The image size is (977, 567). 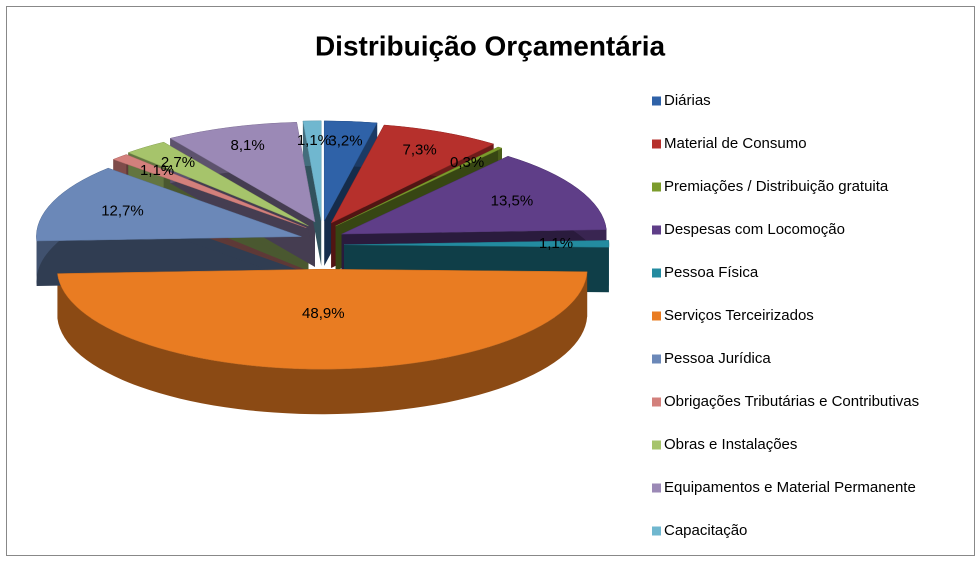 What do you see at coordinates (739, 315) in the screenshot?
I see `legend-label: Serviços Terceirizados` at bounding box center [739, 315].